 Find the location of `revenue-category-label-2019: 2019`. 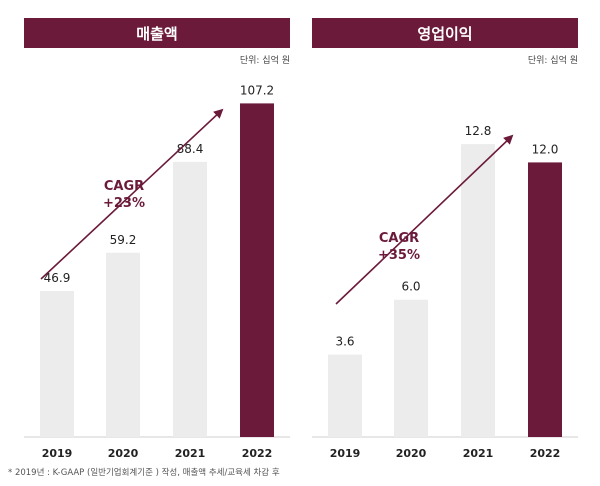

revenue-category-label-2019: 2019 is located at coordinates (57, 453).